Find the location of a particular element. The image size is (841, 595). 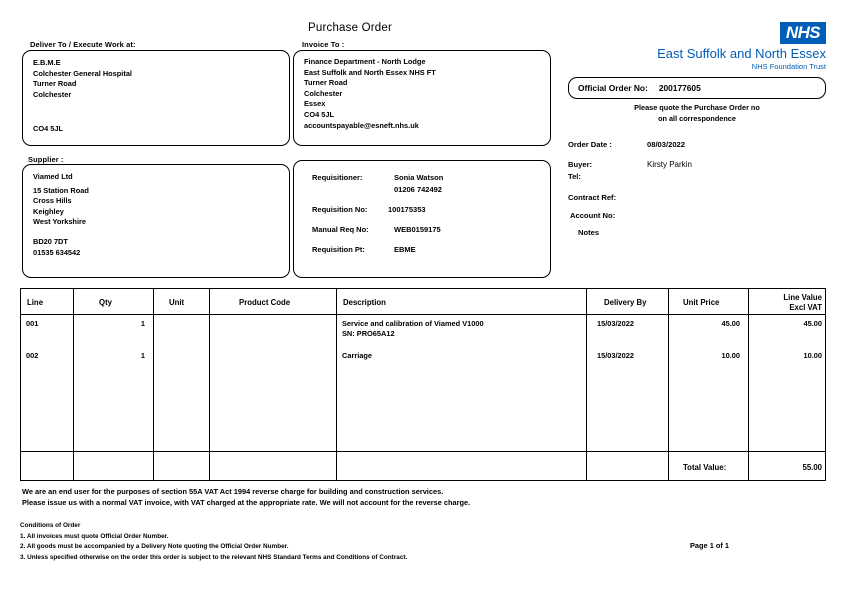

table-header-row is located at coordinates (423, 302).